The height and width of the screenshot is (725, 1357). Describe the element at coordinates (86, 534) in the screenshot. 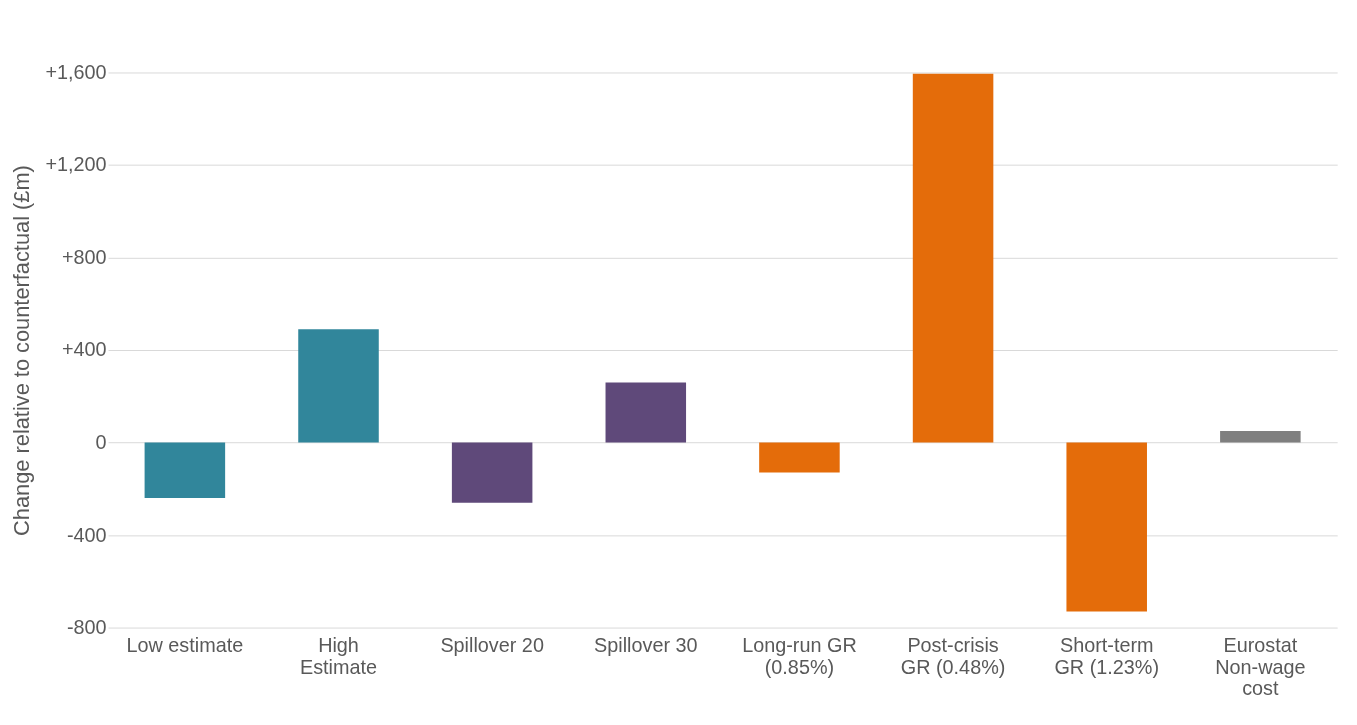

I see `y-tick-label: -400` at that location.